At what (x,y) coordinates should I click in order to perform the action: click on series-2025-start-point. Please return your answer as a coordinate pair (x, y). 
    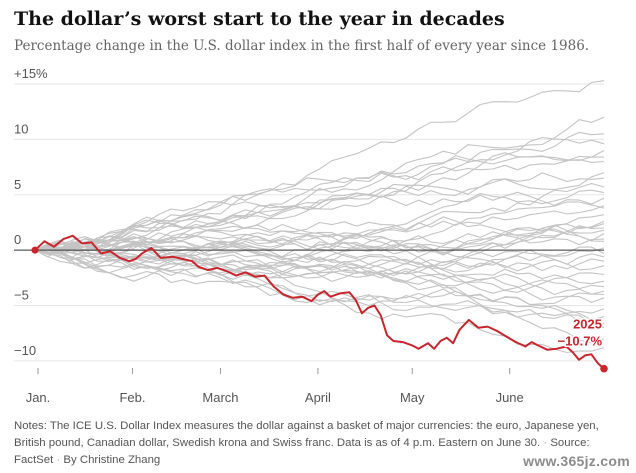
    Looking at the image, I should click on (35, 250).